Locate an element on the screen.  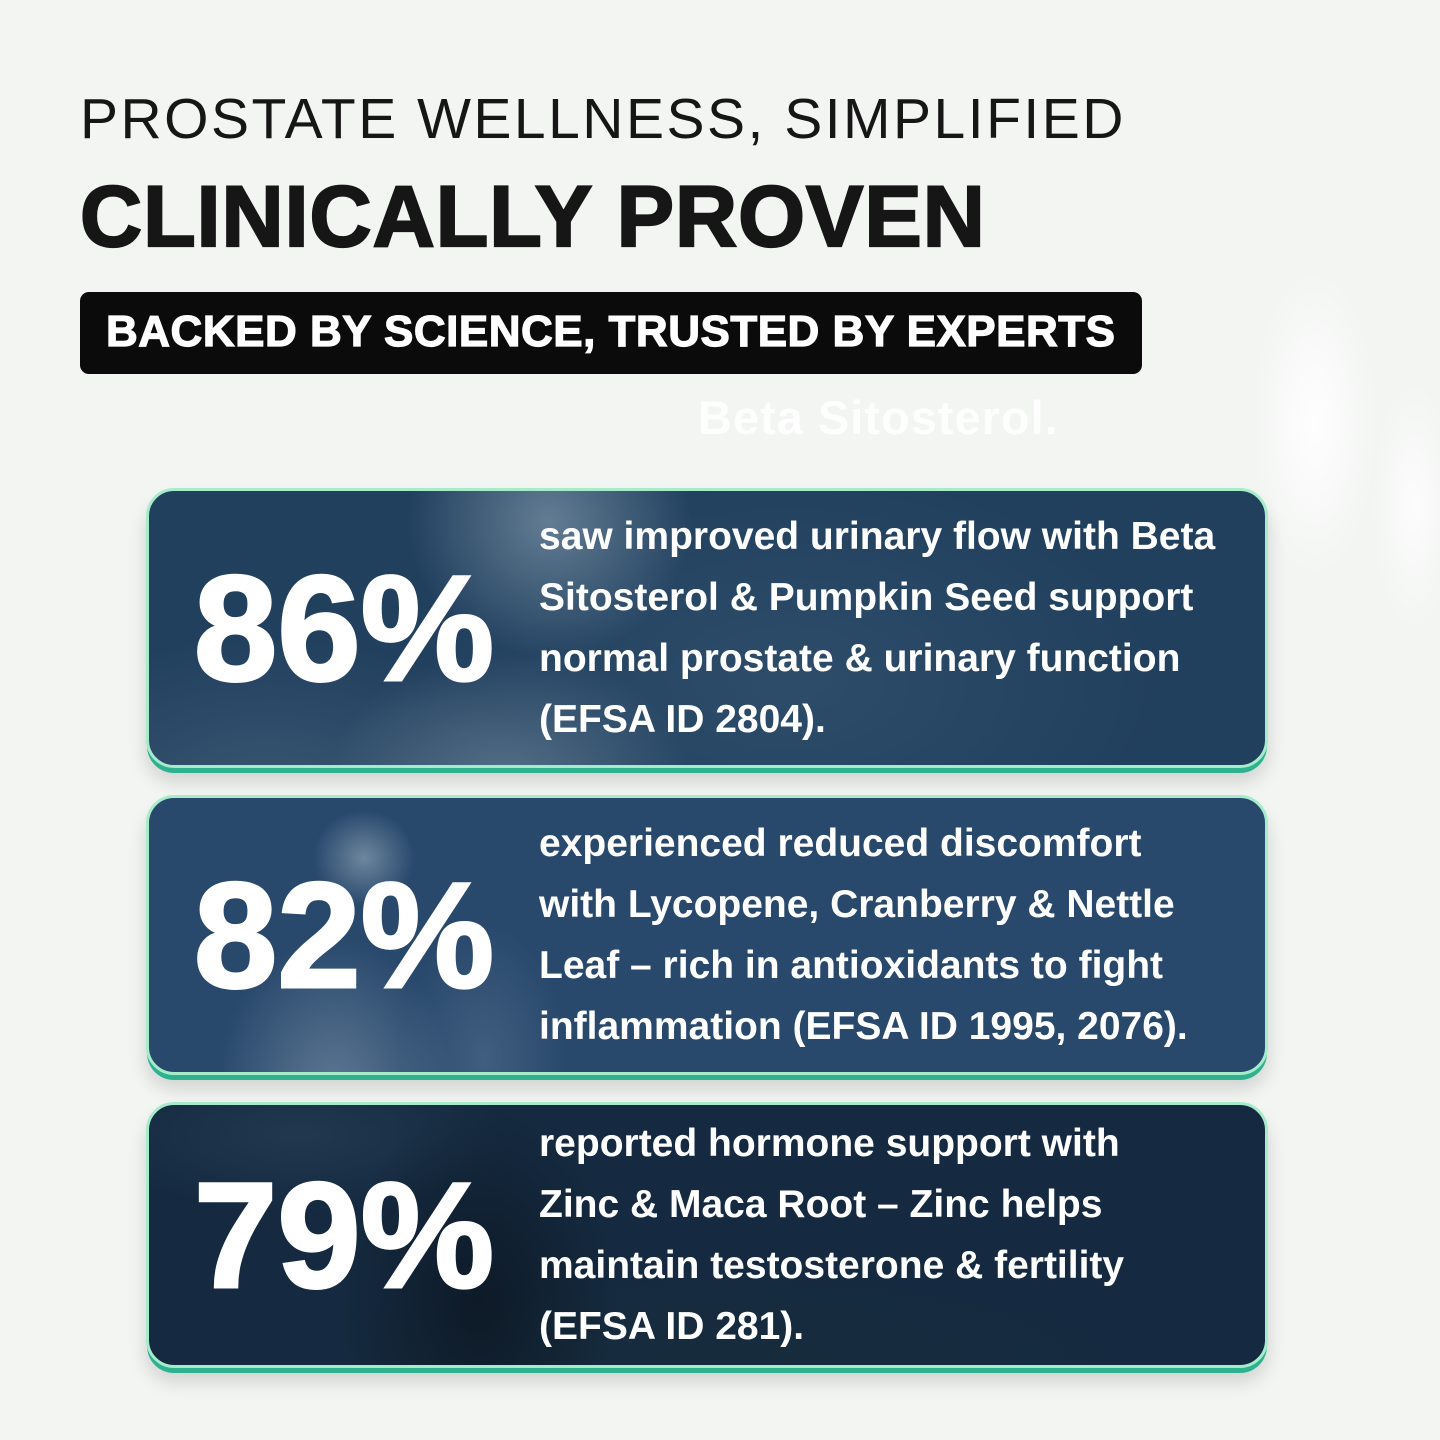
watermark-text: Beta Sitosterol. is located at coordinates (878, 417).